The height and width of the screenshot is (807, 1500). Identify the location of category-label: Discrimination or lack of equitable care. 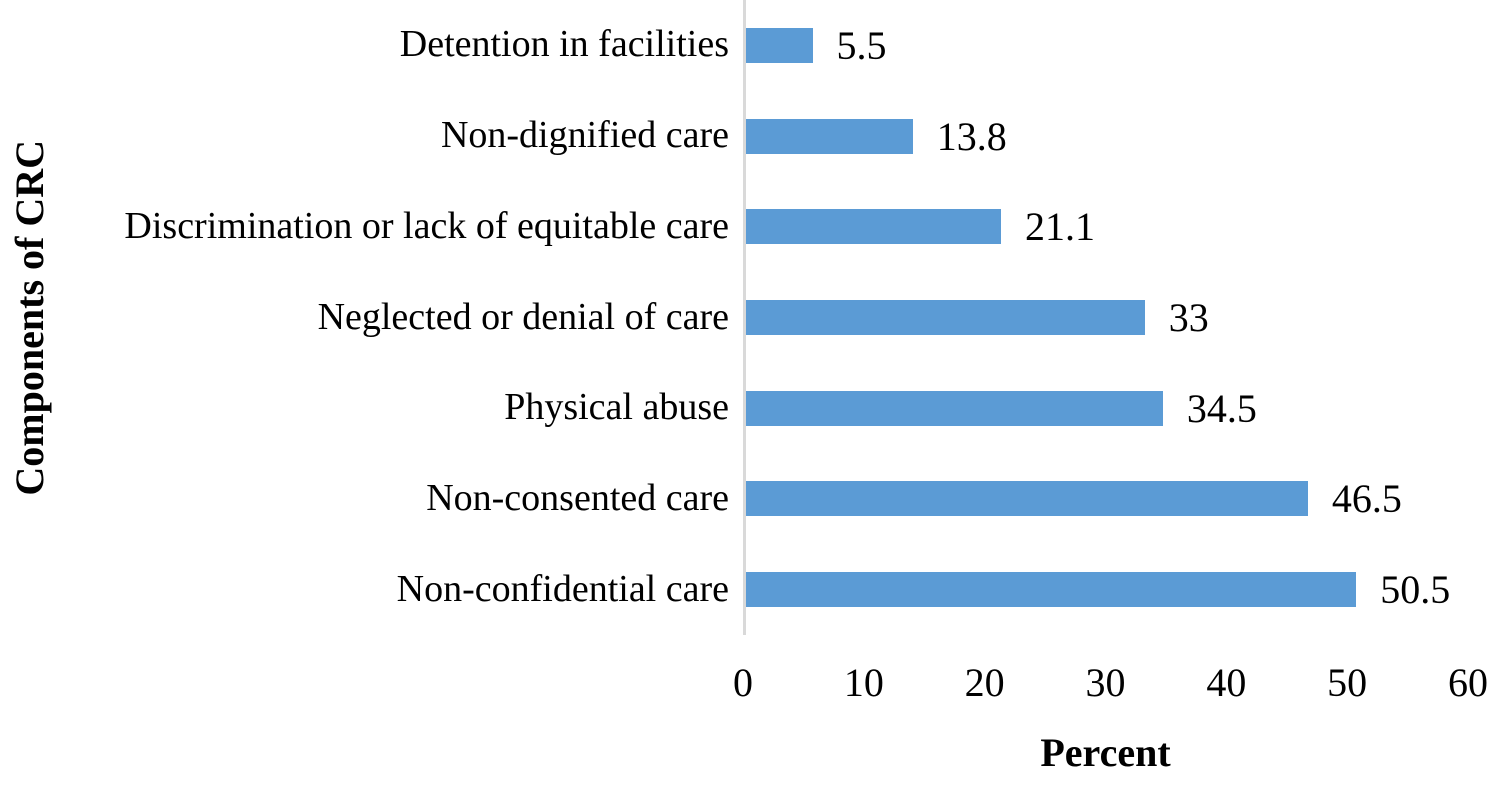
(426, 225).